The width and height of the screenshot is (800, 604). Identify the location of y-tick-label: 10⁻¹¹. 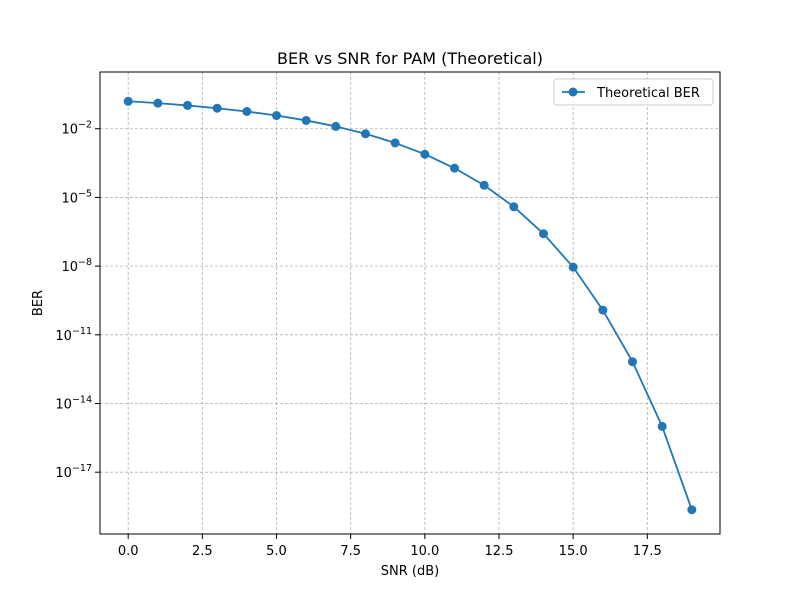
(73, 335).